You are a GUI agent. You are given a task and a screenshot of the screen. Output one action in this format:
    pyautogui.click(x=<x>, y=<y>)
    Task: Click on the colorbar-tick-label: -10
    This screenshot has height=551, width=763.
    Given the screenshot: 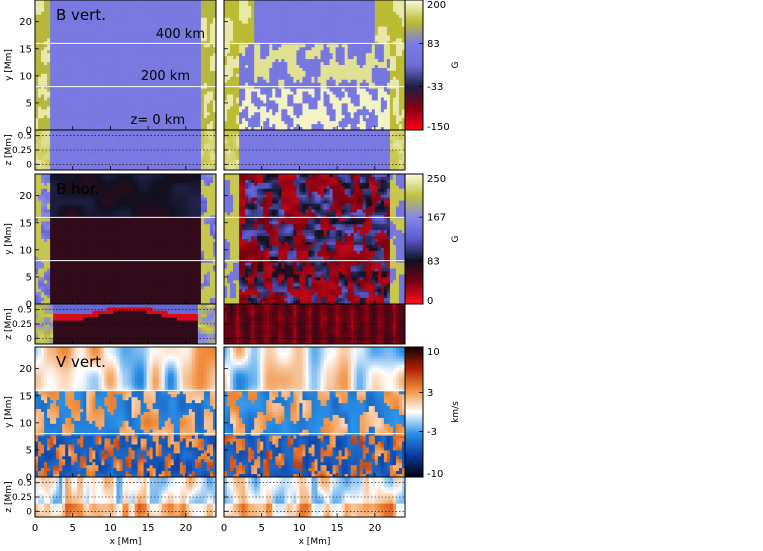 What is the action you would take?
    pyautogui.click(x=435, y=474)
    